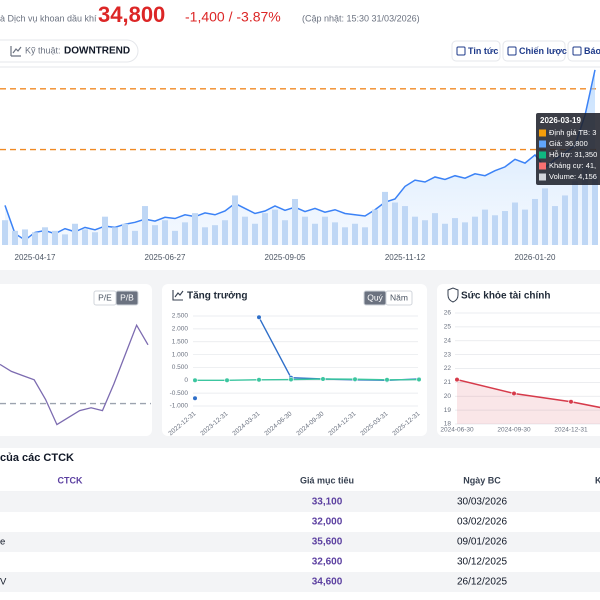  Describe the element at coordinates (178, 295) in the screenshot. I see `growth-icon` at that location.